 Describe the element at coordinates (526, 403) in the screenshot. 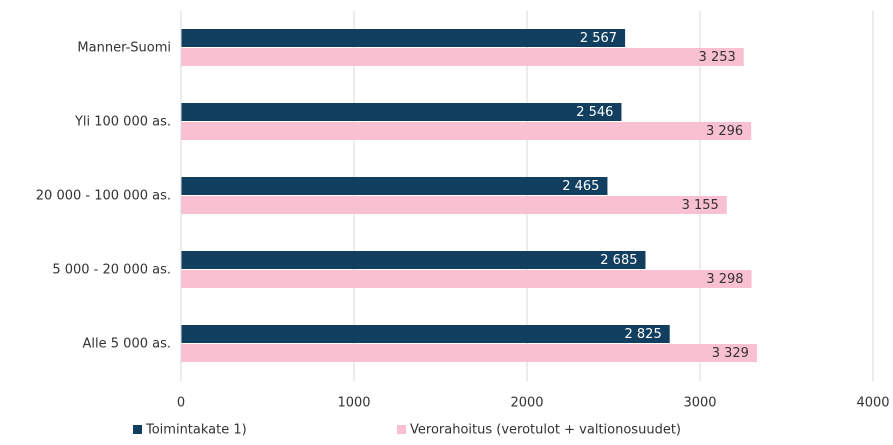

I see `x-tick-label: 2000` at that location.